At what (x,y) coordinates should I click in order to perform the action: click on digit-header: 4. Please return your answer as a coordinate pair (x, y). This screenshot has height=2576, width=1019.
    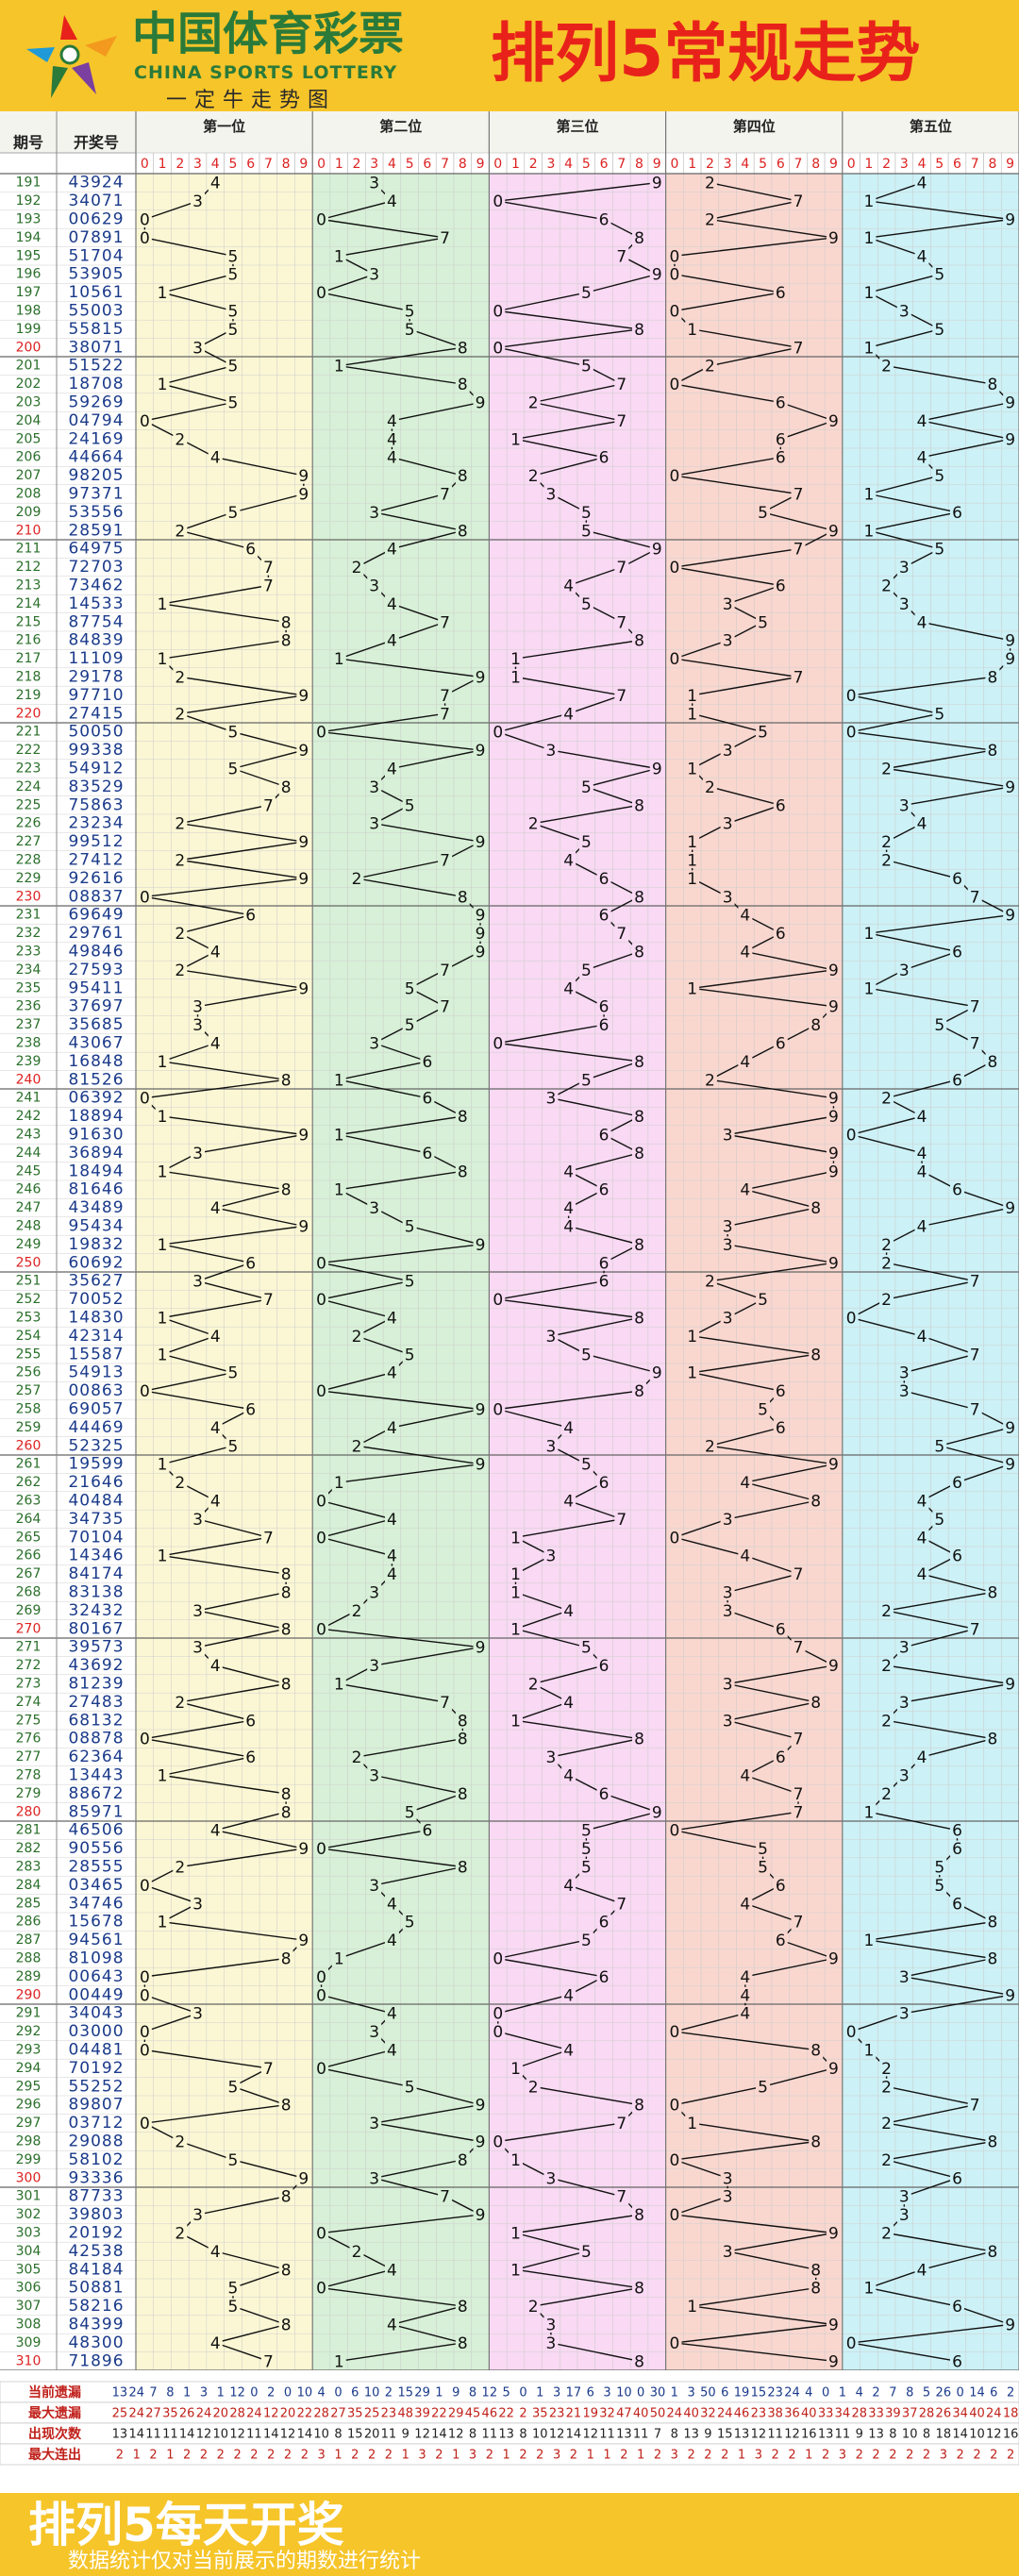
    Looking at the image, I should click on (568, 164).